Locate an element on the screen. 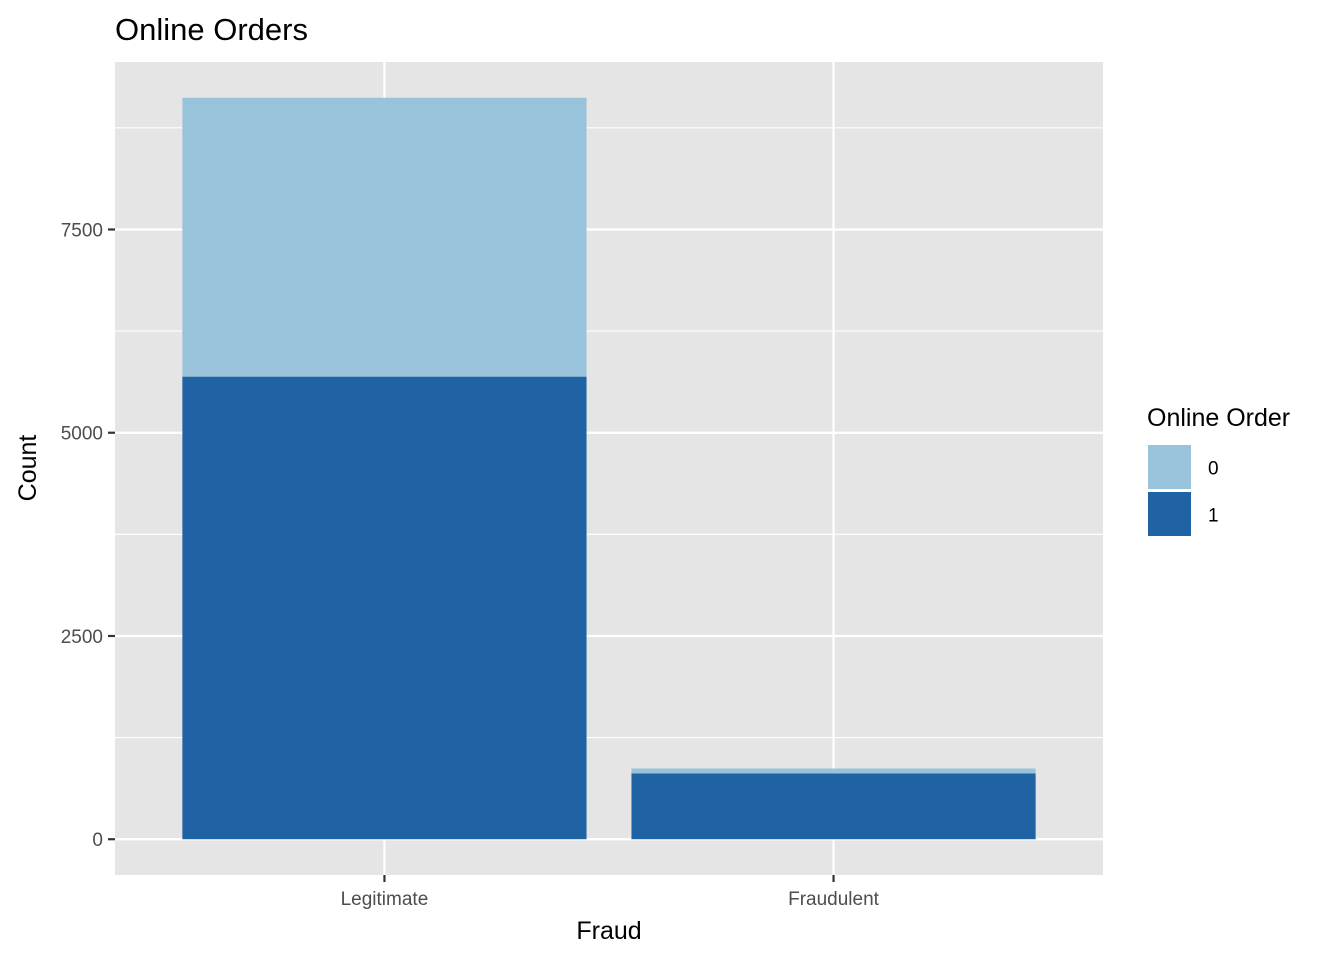  legend-title: Online Order is located at coordinates (1218, 418).